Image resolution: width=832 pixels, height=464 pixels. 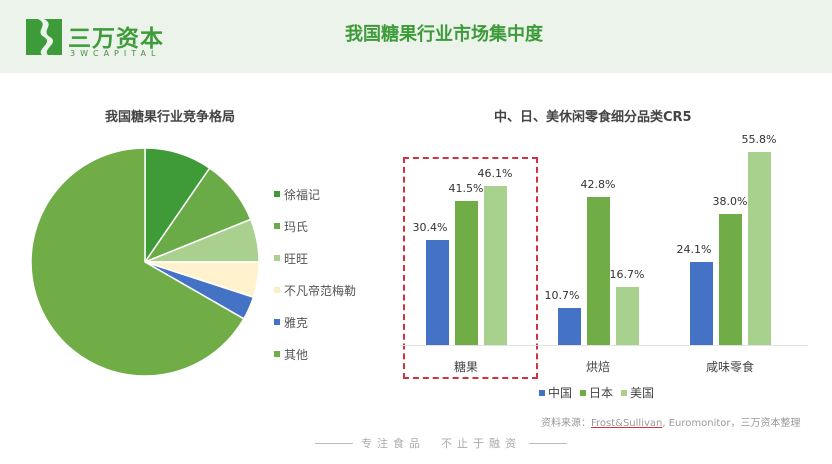 What do you see at coordinates (44, 37) in the screenshot?
I see `logo-icon` at bounding box center [44, 37].